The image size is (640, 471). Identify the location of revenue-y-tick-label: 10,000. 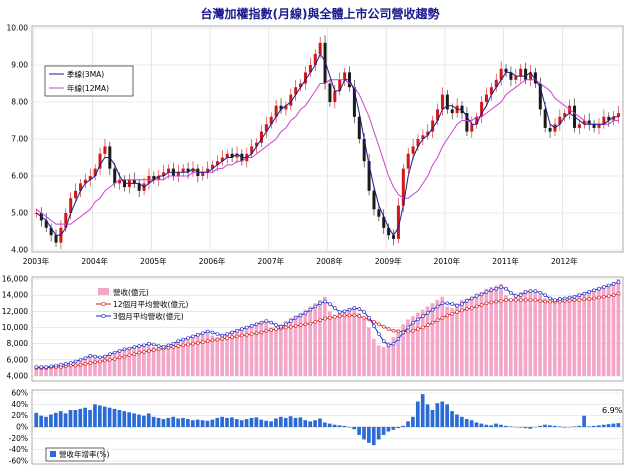
(15, 327).